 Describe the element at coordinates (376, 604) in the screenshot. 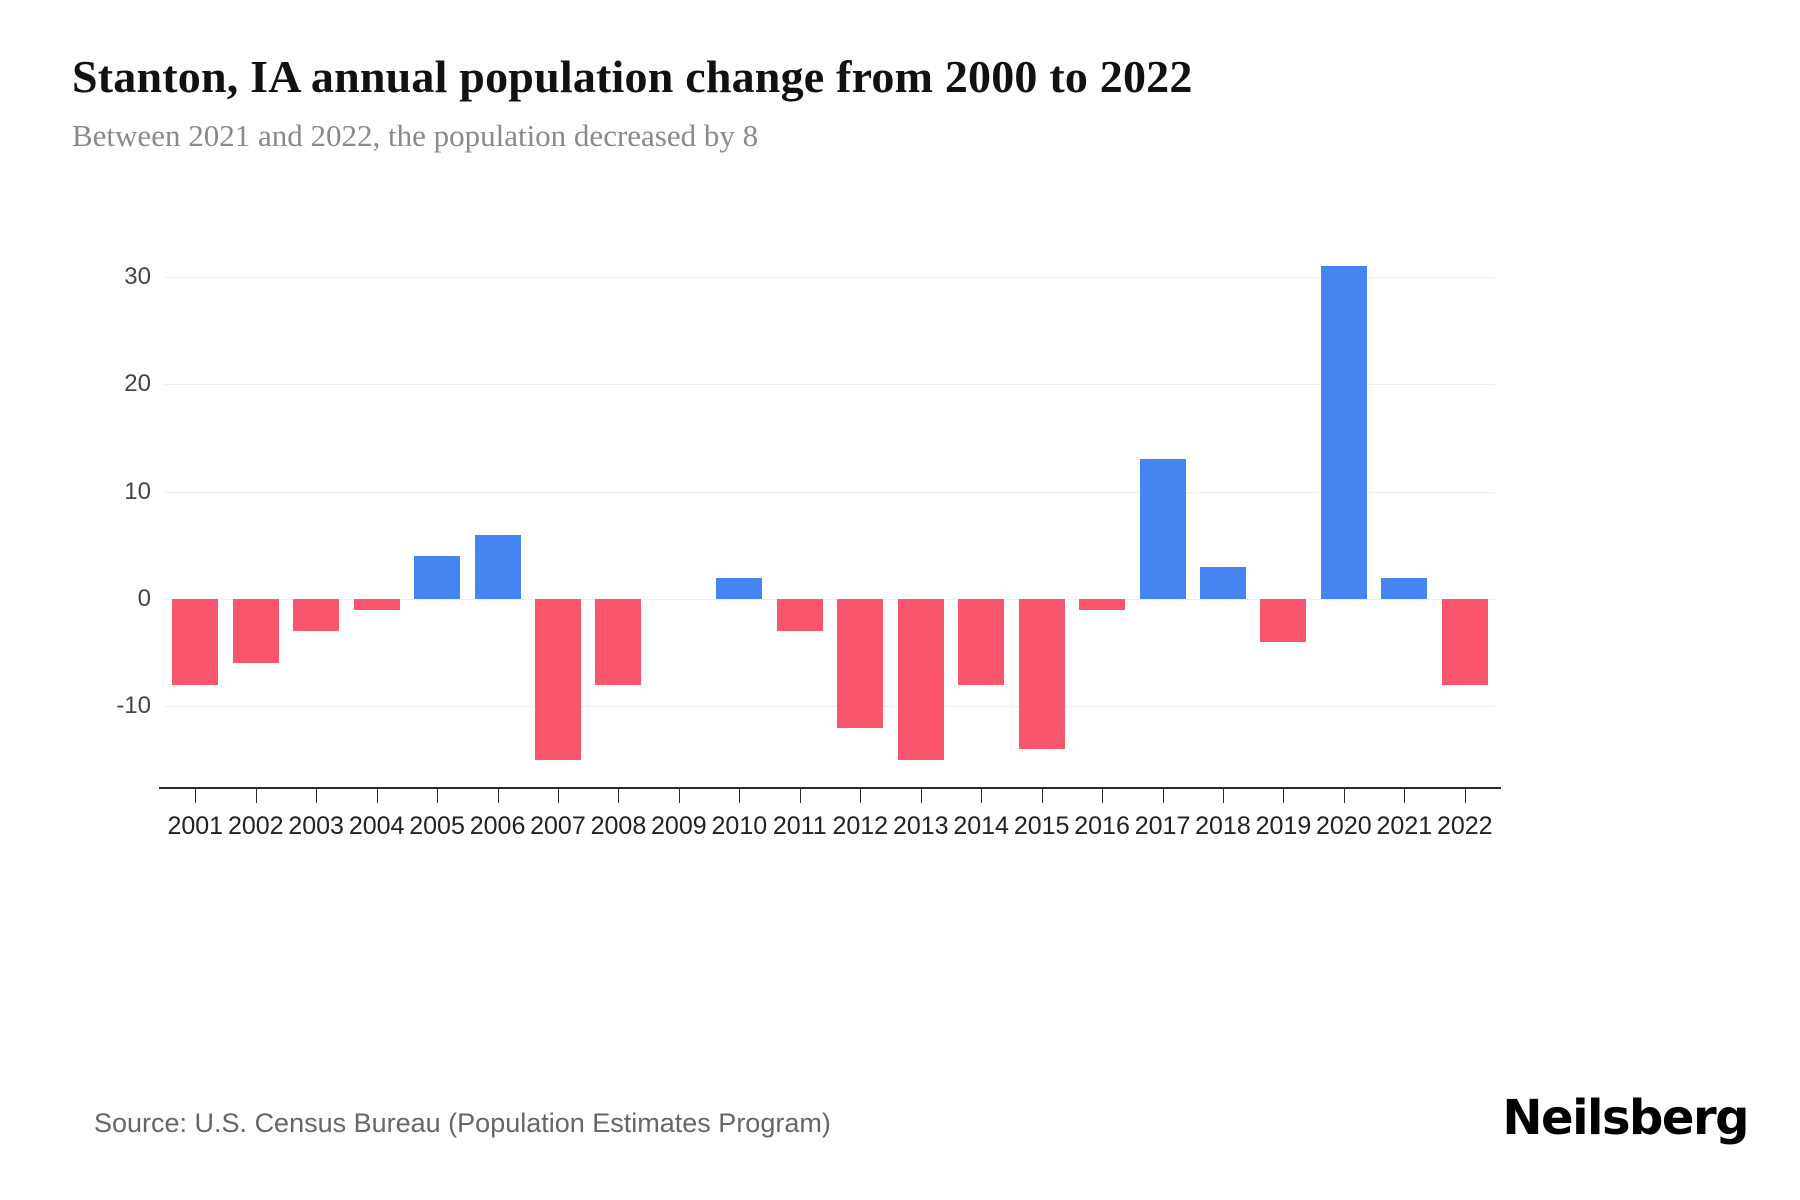

I see `bar-2004` at that location.